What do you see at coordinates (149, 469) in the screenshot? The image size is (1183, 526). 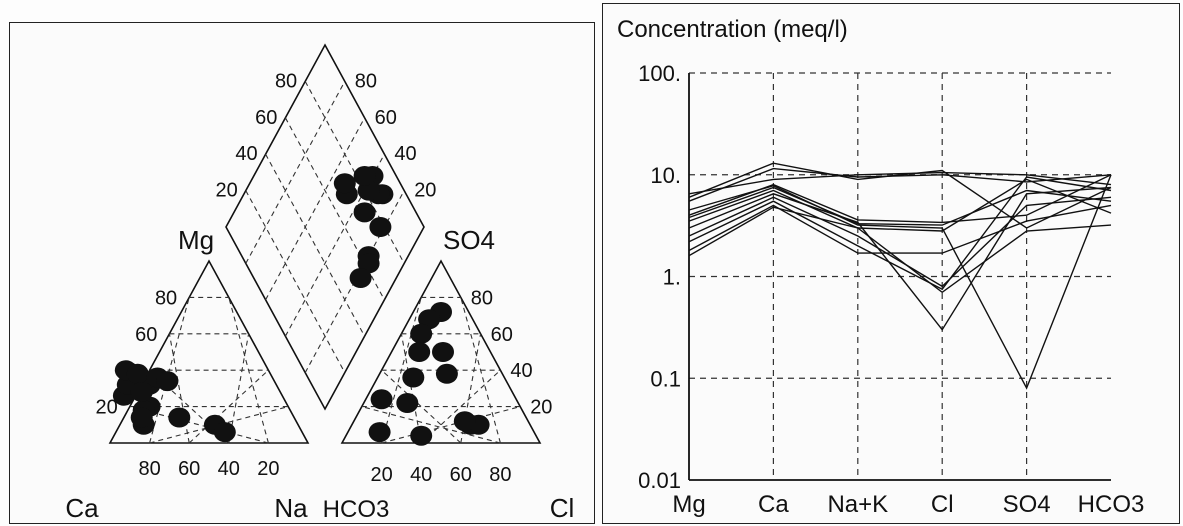 I see `cation-bottom-tick-label: 80` at bounding box center [149, 469].